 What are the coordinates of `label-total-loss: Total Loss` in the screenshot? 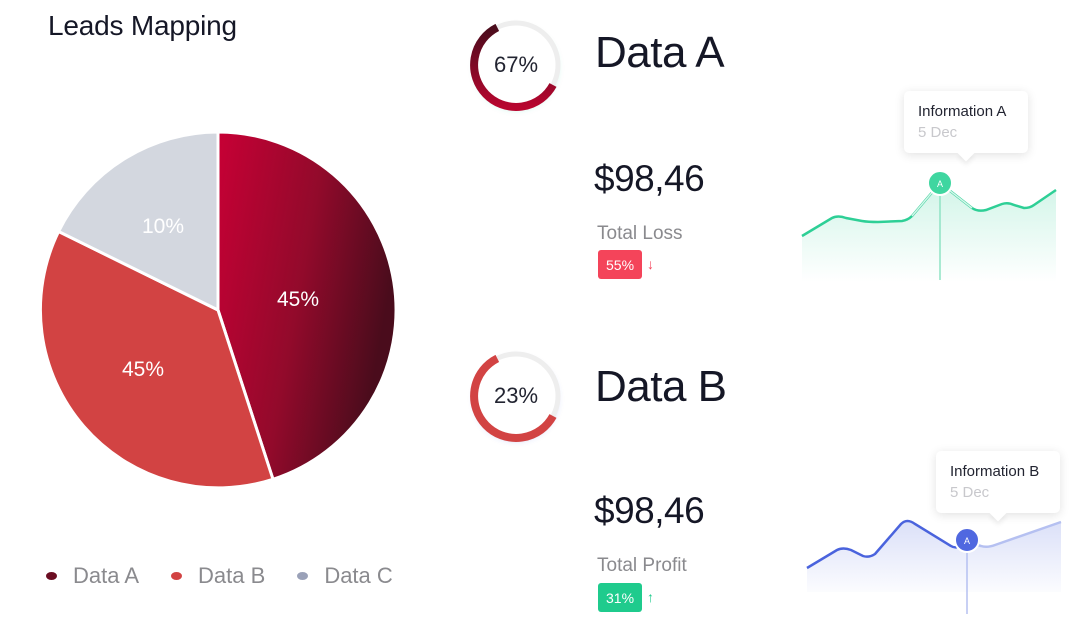 It's located at (640, 233).